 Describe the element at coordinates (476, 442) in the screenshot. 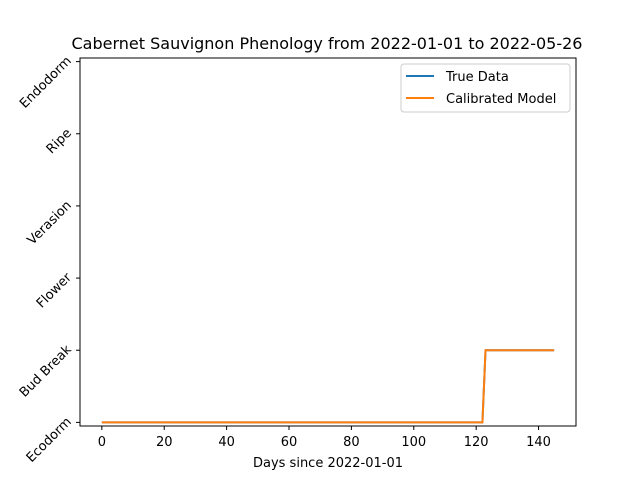

I see `x-tick-label: 120` at that location.